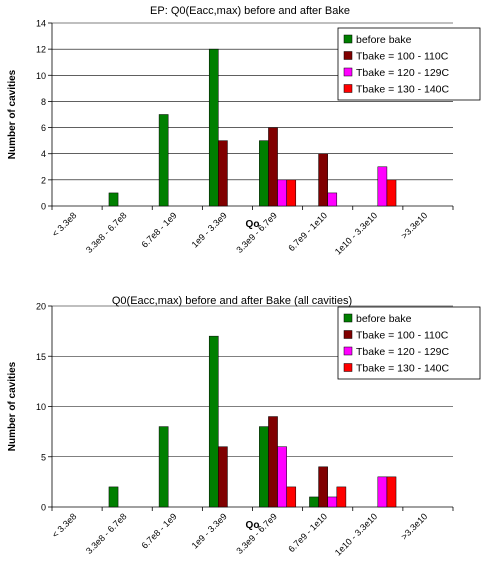 Image resolution: width=483 pixels, height=587 pixels. What do you see at coordinates (41, 24) in the screenshot?
I see `y-tick-label: 14` at bounding box center [41, 24].